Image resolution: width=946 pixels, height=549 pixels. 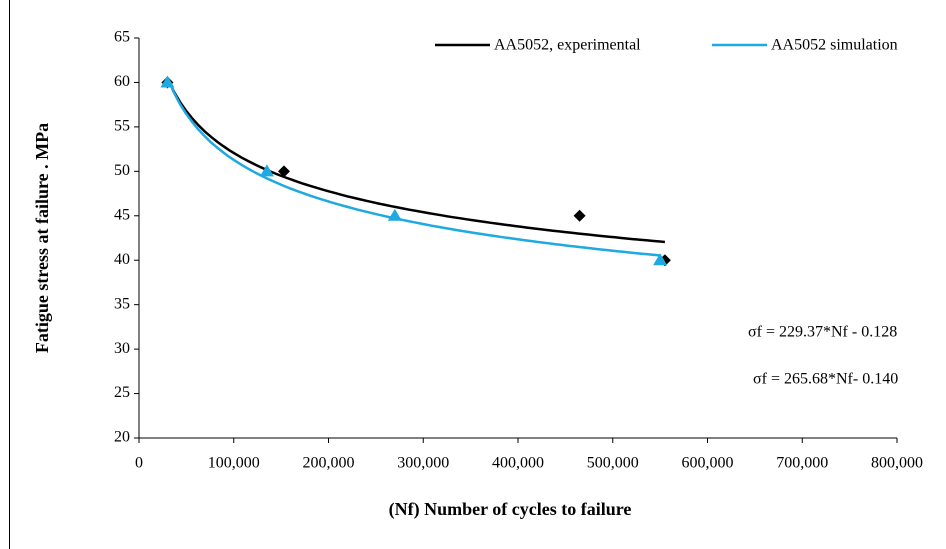 I want to click on y-tick-label: 45, so click(x=122, y=214).